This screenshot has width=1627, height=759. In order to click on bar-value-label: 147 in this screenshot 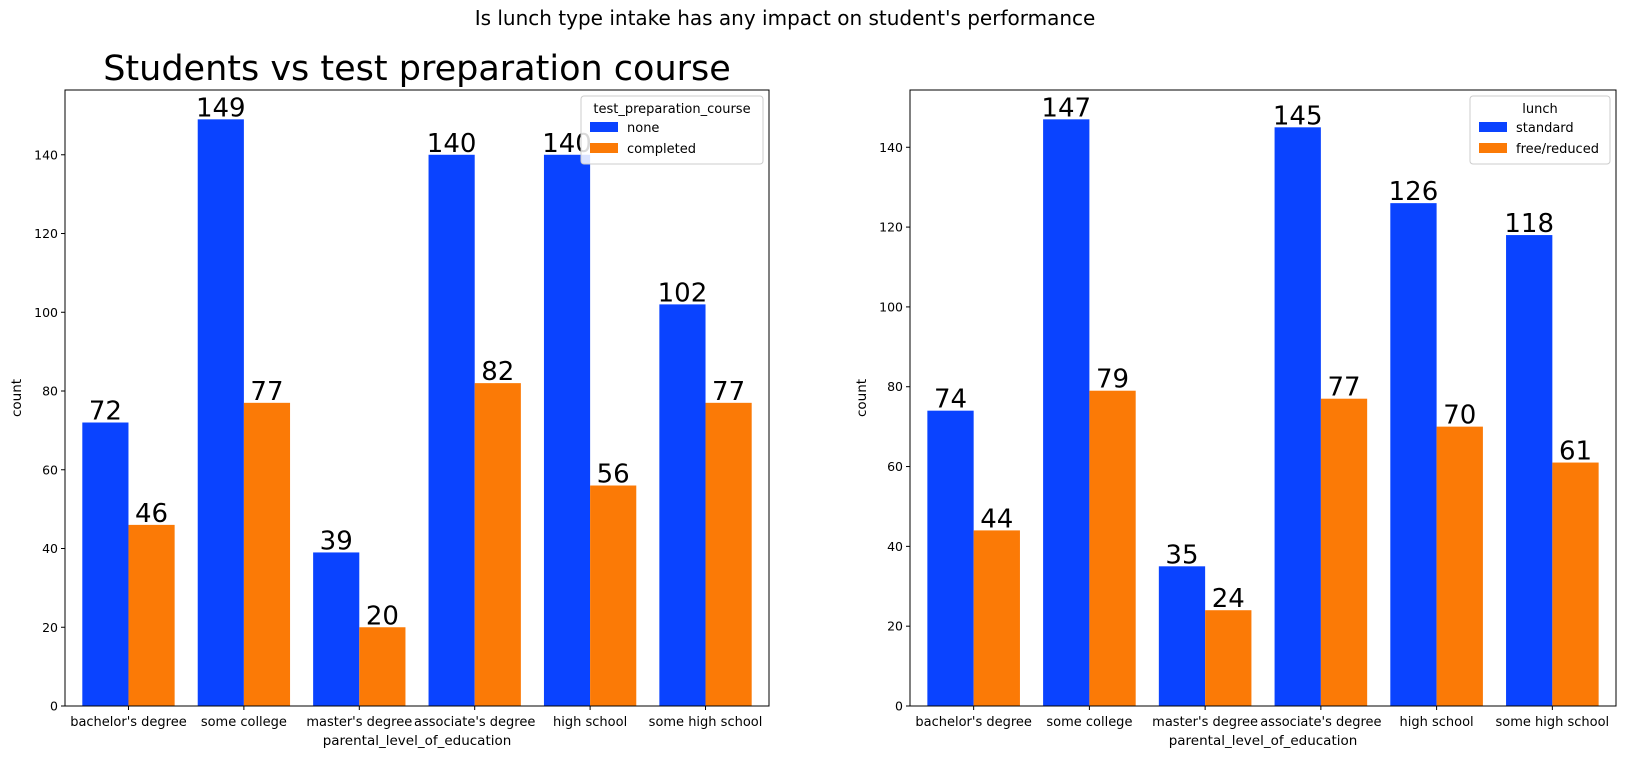, I will do `click(1066, 108)`.